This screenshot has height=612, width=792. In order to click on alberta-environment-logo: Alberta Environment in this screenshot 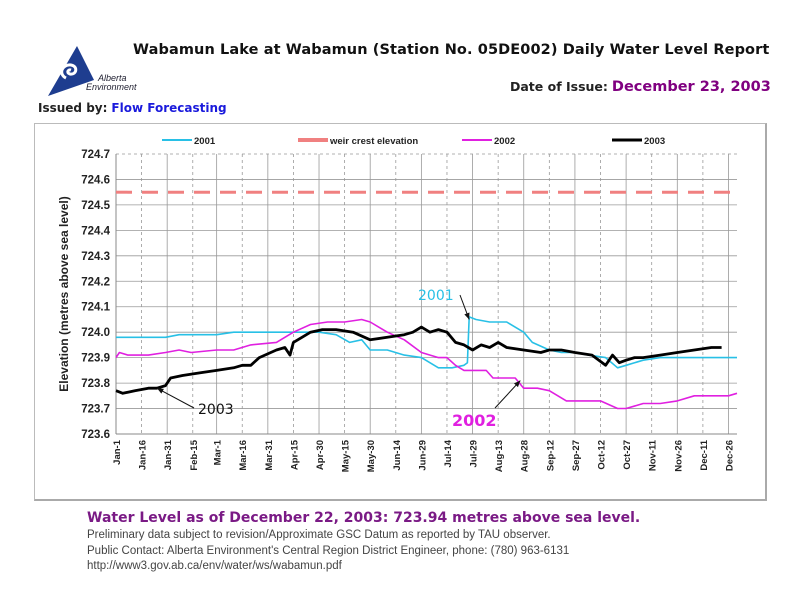, I will do `click(90, 71)`.